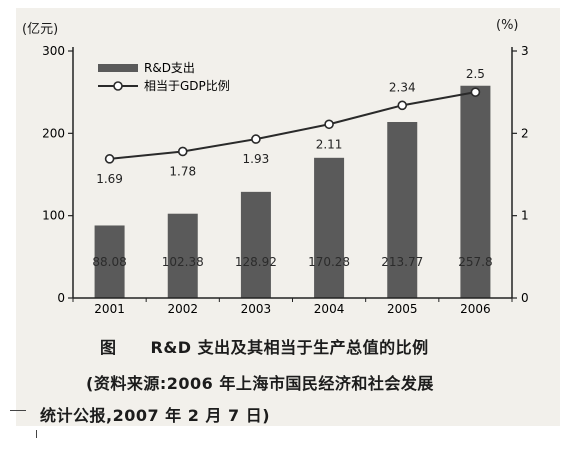 The image size is (585, 452). What do you see at coordinates (329, 124) in the screenshot?
I see `line-point-2004` at bounding box center [329, 124].